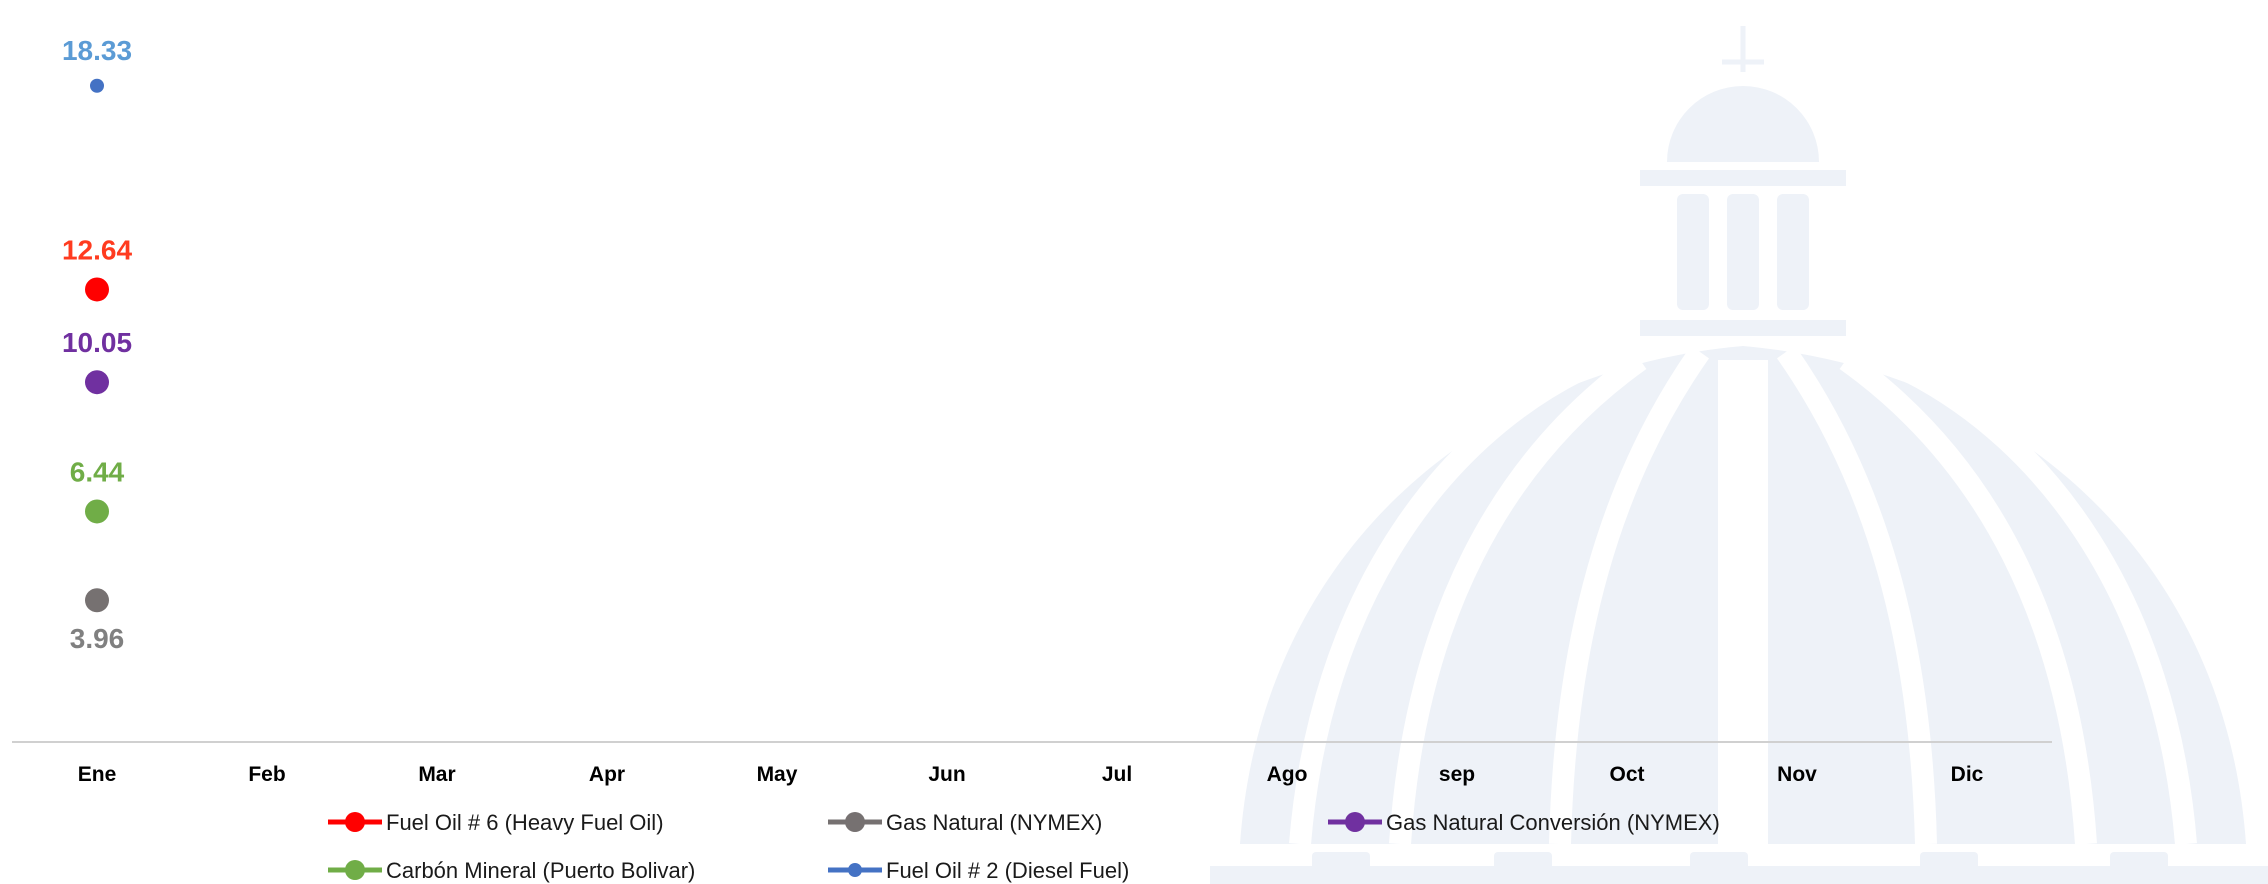 Image resolution: width=2268 pixels, height=884 pixels. I want to click on data-label: 18.33, so click(97, 50).